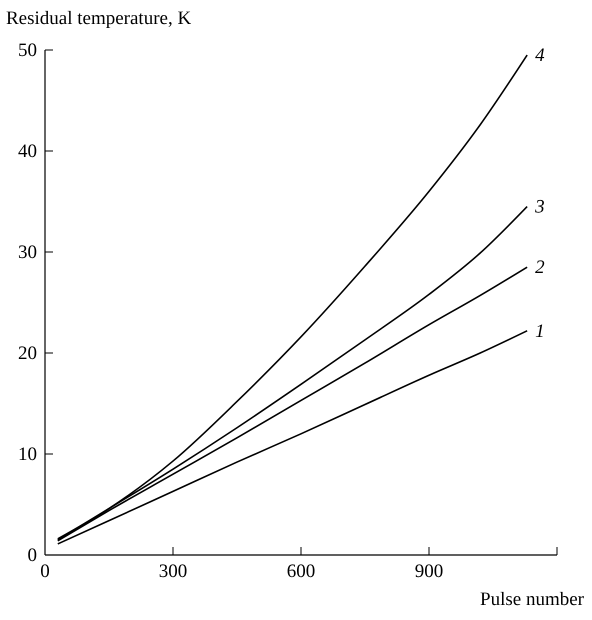 This screenshot has width=592, height=620. I want to click on y-tick-label: 10, so click(27, 454).